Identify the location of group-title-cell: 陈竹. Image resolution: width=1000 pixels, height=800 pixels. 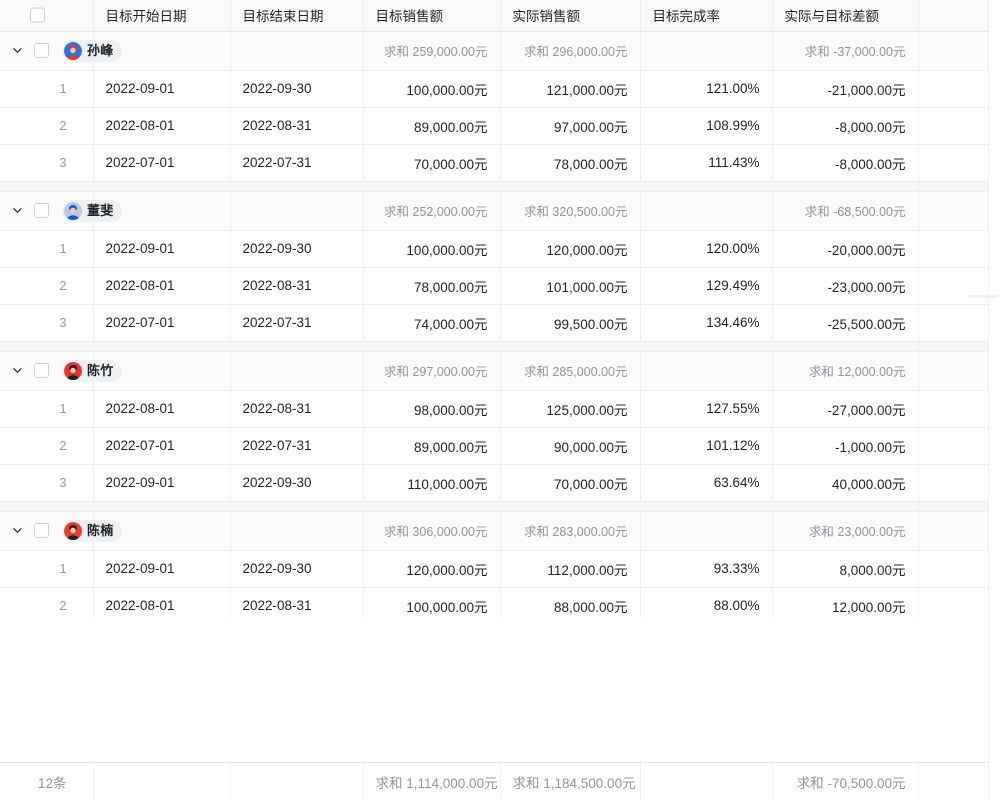
(61, 371).